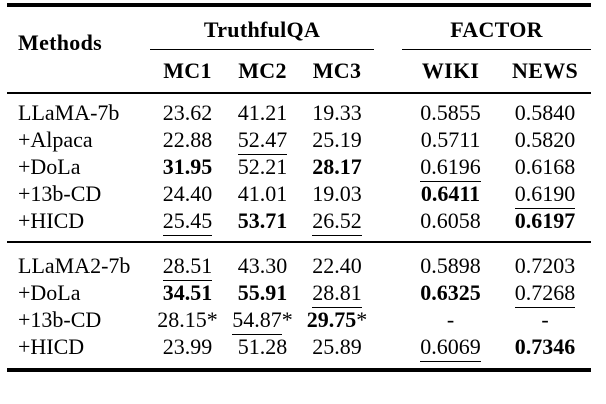  I want to click on method-cell: LLaMA-7b, so click(69, 112).